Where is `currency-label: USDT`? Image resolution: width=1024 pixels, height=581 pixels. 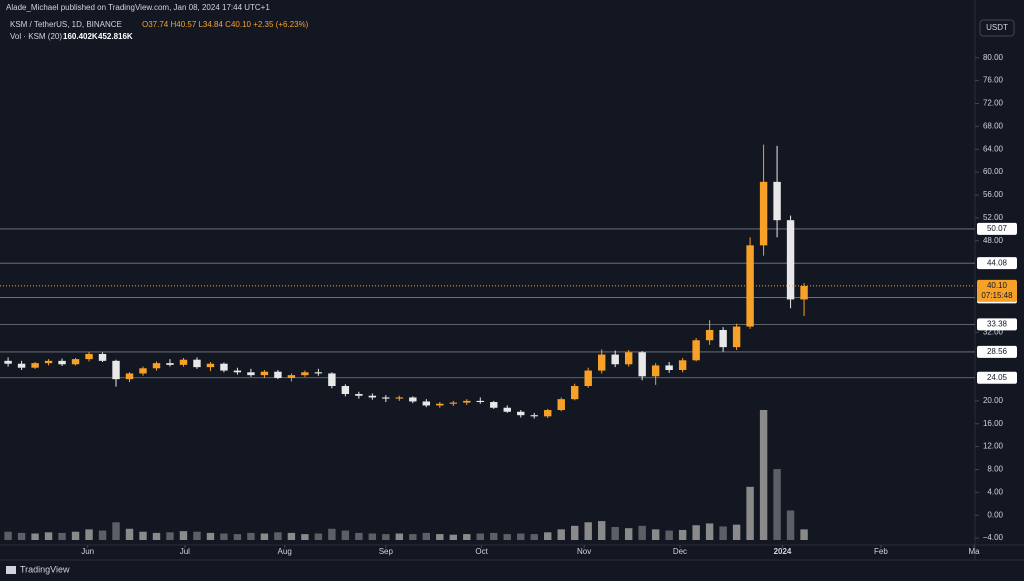 currency-label: USDT is located at coordinates (997, 27).